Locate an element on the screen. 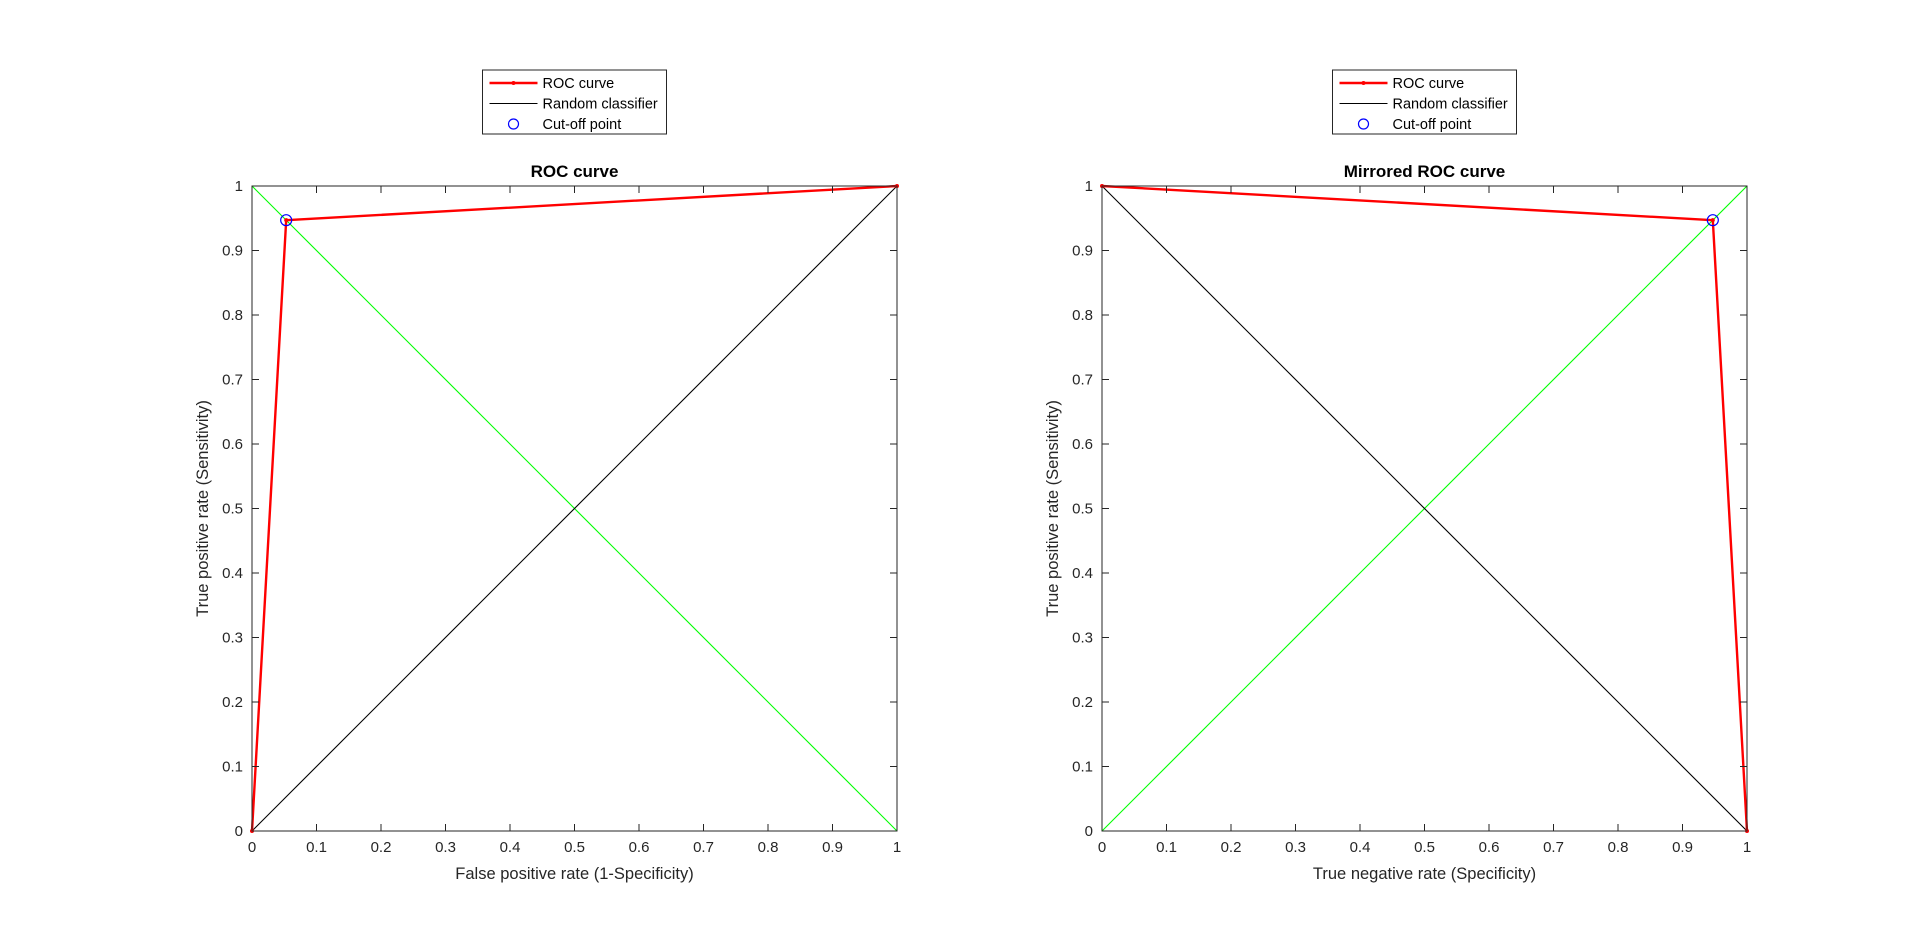  chart-title: Mirrored ROC curve is located at coordinates (1425, 171).